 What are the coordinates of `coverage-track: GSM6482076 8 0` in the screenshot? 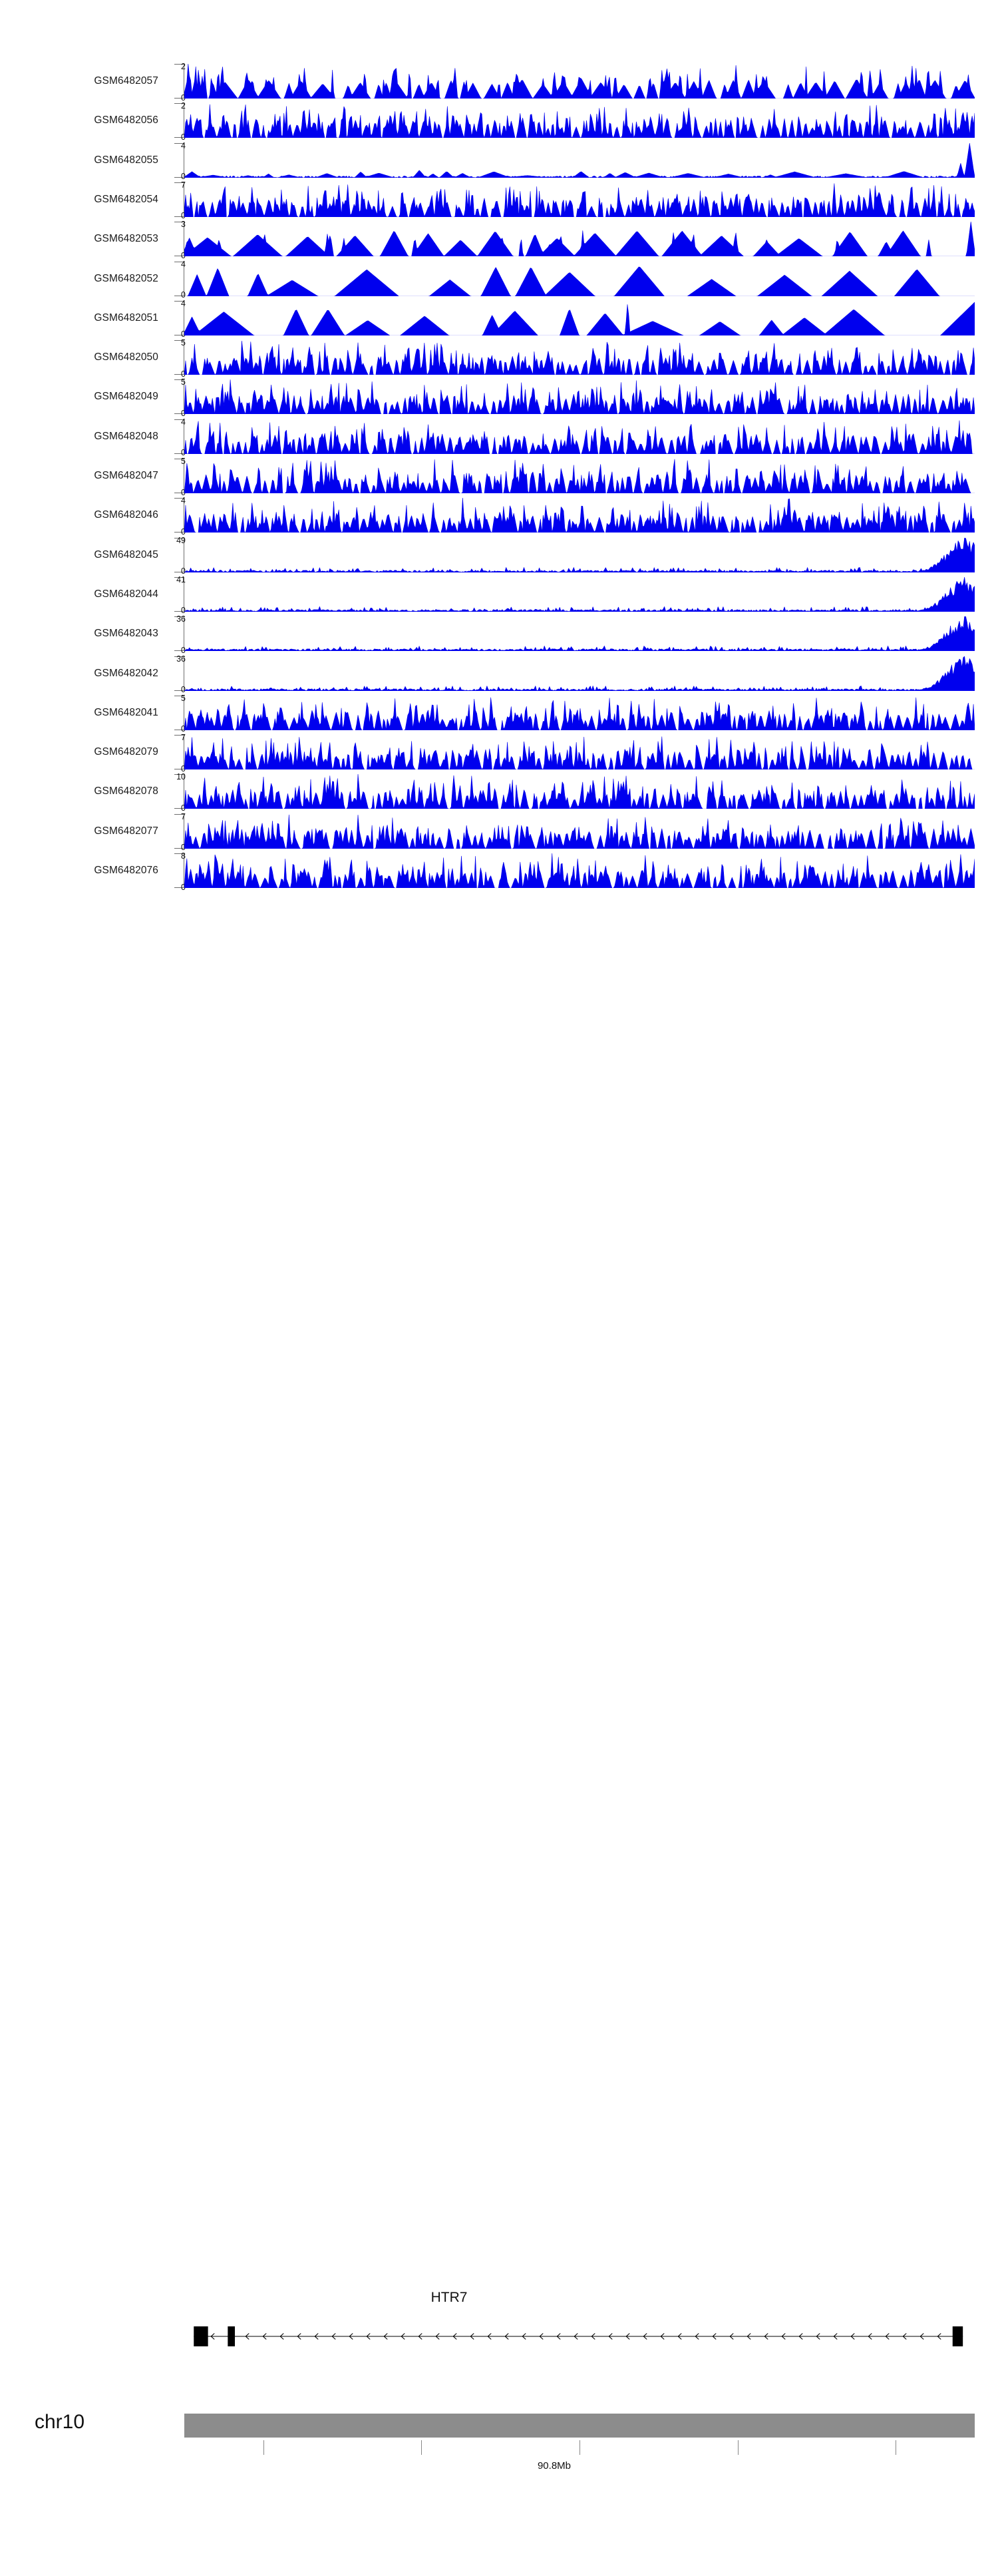 It's located at (499, 871).